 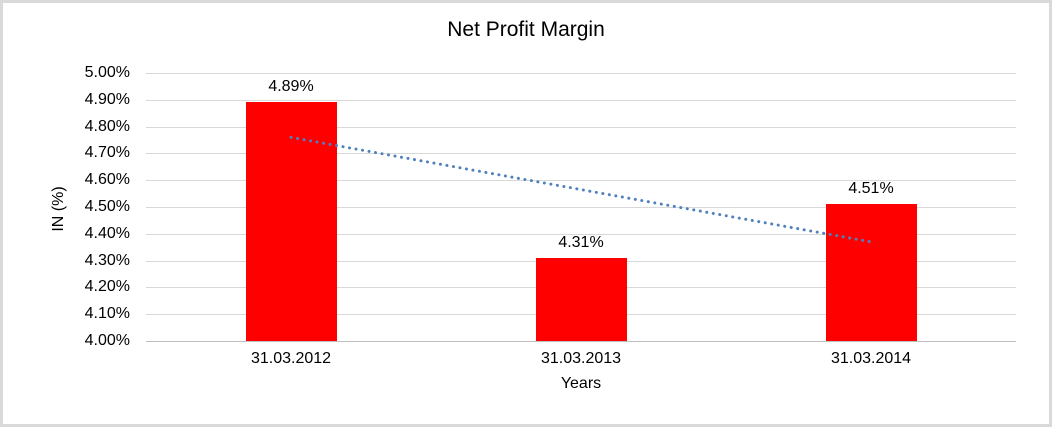 What do you see at coordinates (107, 72) in the screenshot?
I see `y-tick-label: 5.00%` at bounding box center [107, 72].